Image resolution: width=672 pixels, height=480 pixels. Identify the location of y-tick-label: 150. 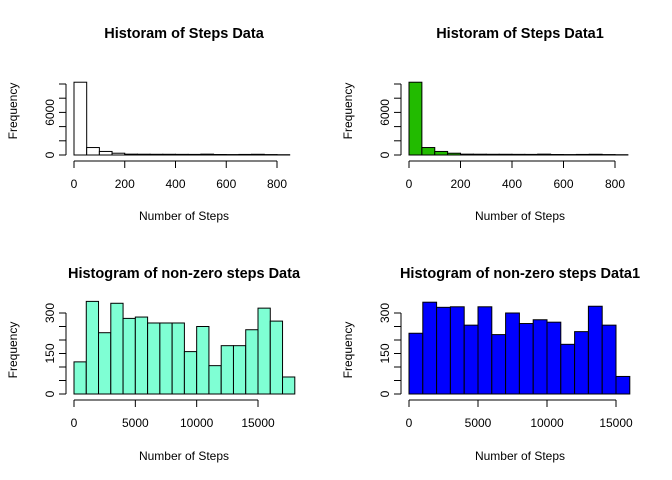
(50, 353).